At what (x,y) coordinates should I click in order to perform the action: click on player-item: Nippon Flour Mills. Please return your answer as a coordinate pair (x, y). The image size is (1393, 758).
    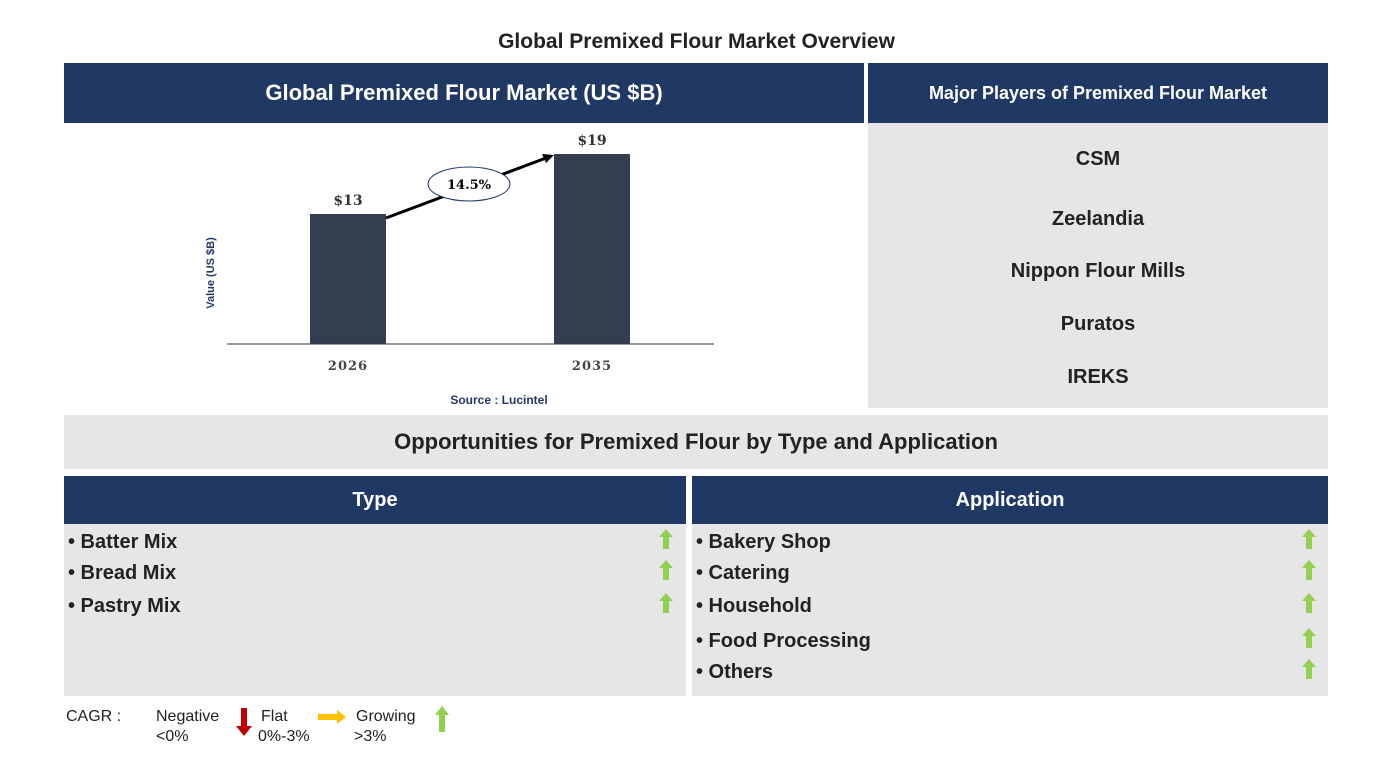
    Looking at the image, I should click on (1098, 271).